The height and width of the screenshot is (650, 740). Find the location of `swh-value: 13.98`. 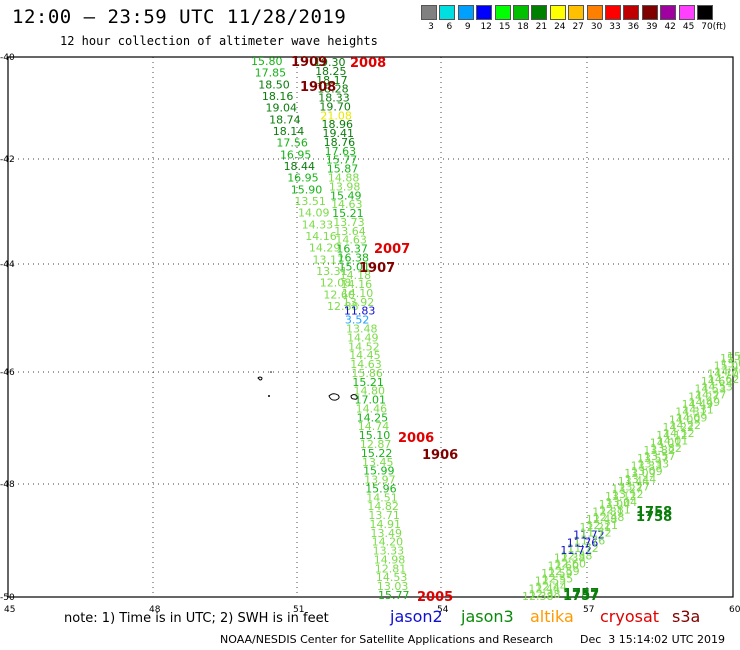

swh-value: 13.98 is located at coordinates (345, 186).